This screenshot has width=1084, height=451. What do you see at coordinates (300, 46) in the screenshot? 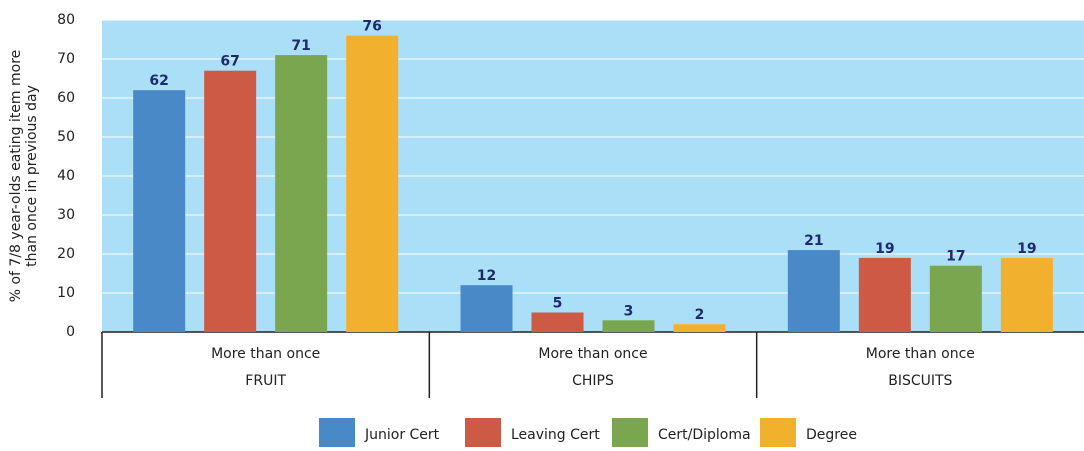
I see `value-label: 71` at bounding box center [300, 46].